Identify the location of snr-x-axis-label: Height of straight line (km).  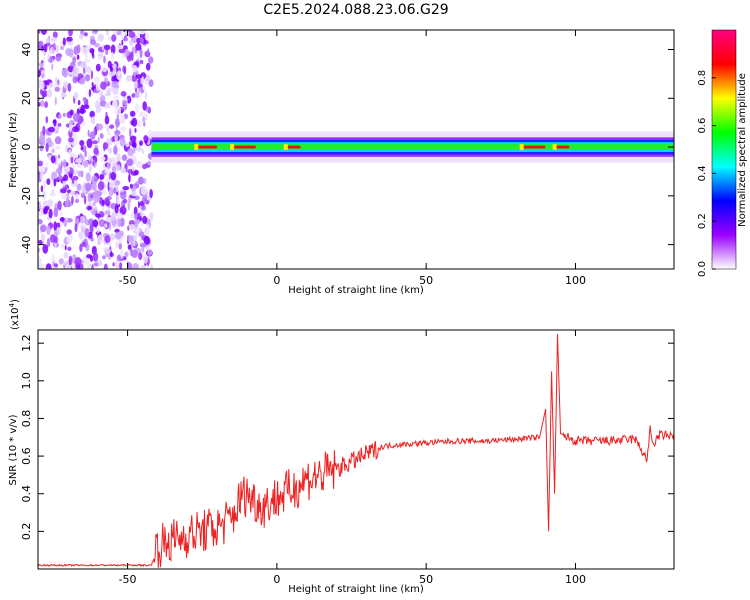
(356, 589).